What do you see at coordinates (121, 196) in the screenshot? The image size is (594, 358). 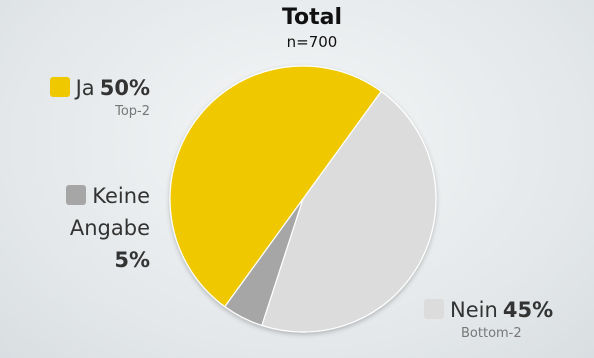 I see `legend-label-keine: Keine` at bounding box center [121, 196].